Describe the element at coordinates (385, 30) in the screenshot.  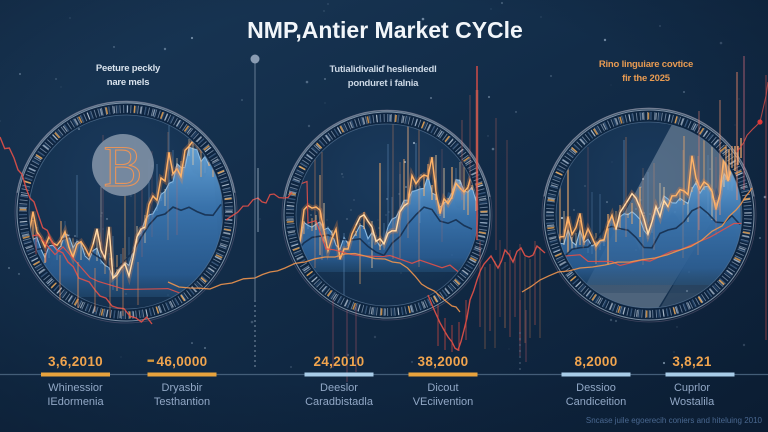
I see `svg-text: NMP,Antier Market CYCle` at that location.